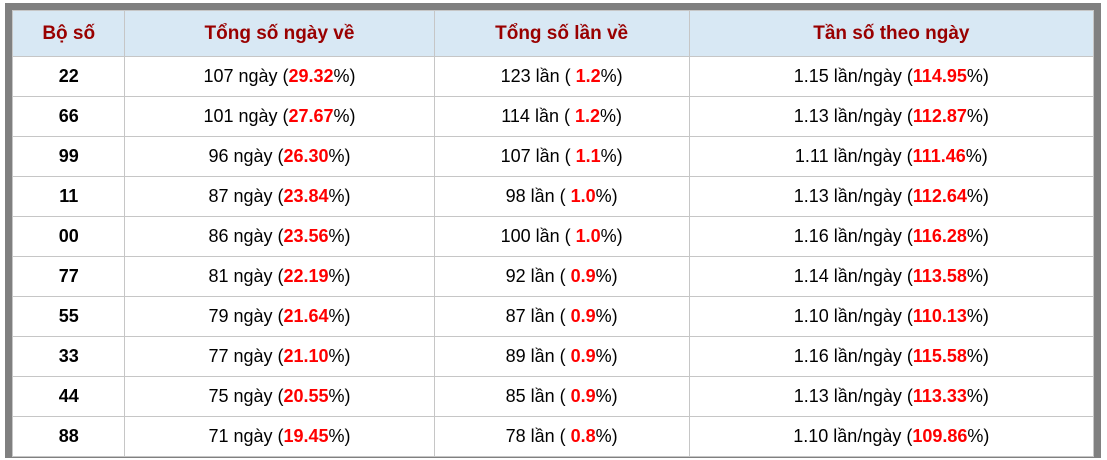  What do you see at coordinates (246, 436) in the screenshot?
I see `days-cell-text: 71 ngày (` at bounding box center [246, 436].